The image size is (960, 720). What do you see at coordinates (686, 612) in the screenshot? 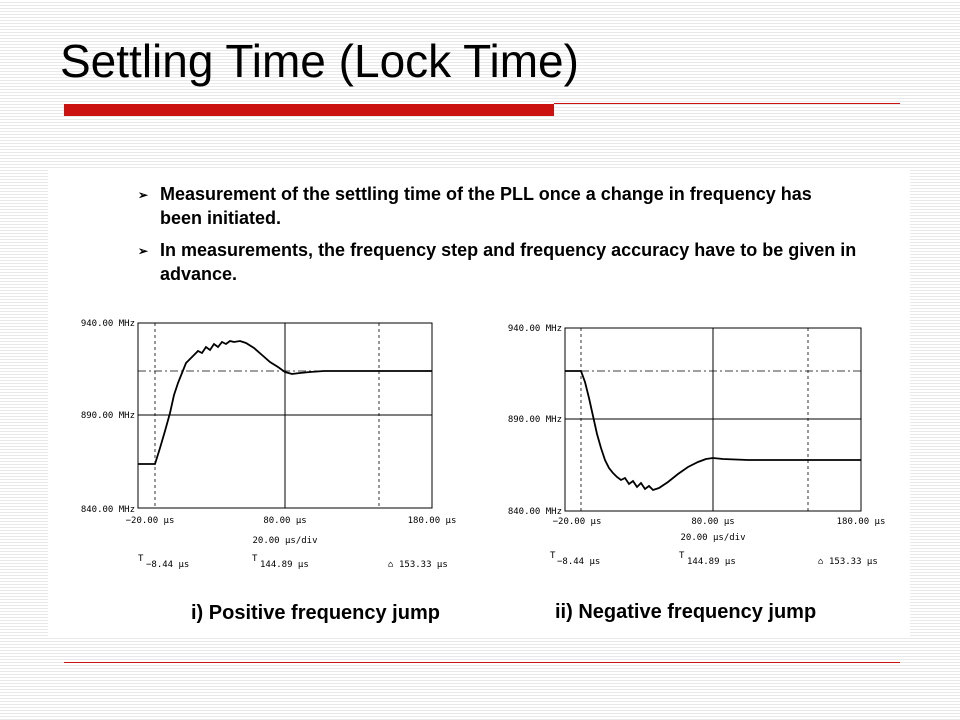
I see `negative-jump-caption: ii) Negative frequency jump` at bounding box center [686, 612].